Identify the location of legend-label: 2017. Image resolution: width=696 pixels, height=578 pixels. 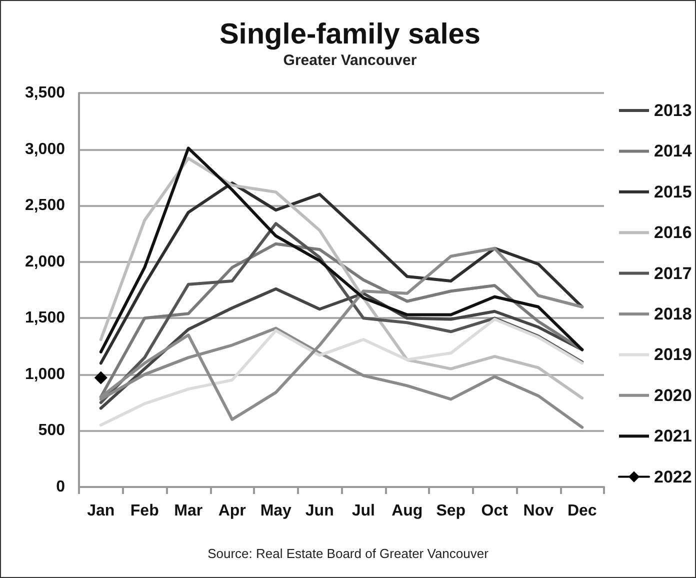
(673, 273).